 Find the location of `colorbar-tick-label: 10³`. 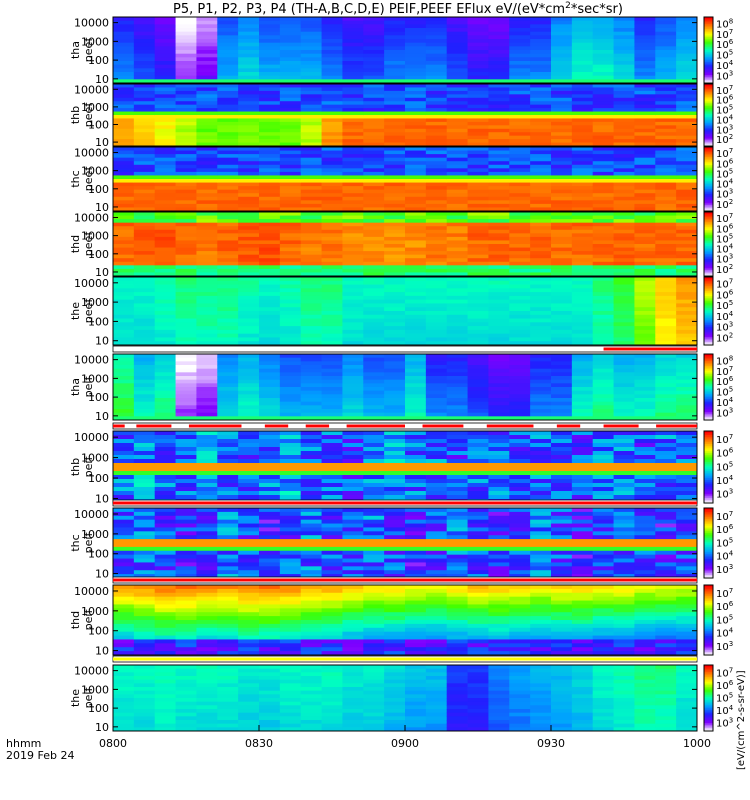

colorbar-tick-label: 10³ is located at coordinates (724, 413).